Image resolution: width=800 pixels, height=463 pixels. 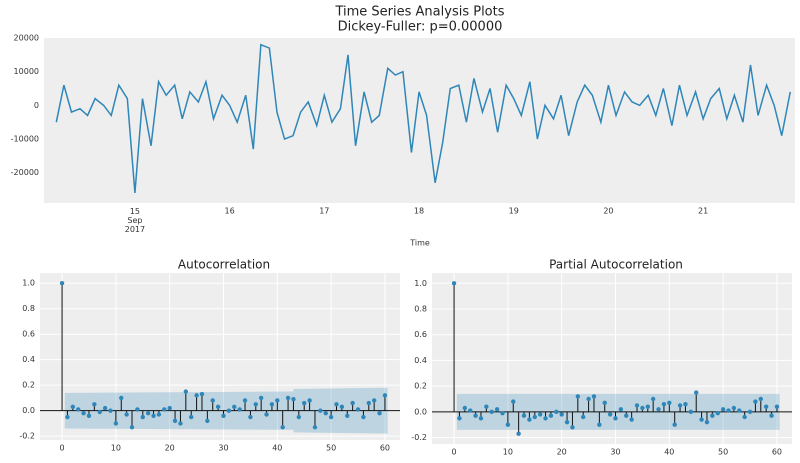 What do you see at coordinates (777, 452) in the screenshot?
I see `x-tick-label: 60` at bounding box center [777, 452].